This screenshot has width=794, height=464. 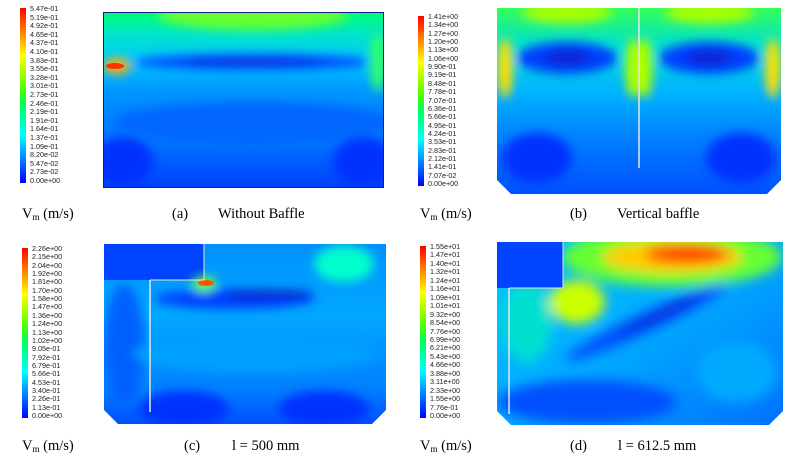 What do you see at coordinates (445, 323) in the screenshot?
I see `tick-label: 8.54e+00` at bounding box center [445, 323].